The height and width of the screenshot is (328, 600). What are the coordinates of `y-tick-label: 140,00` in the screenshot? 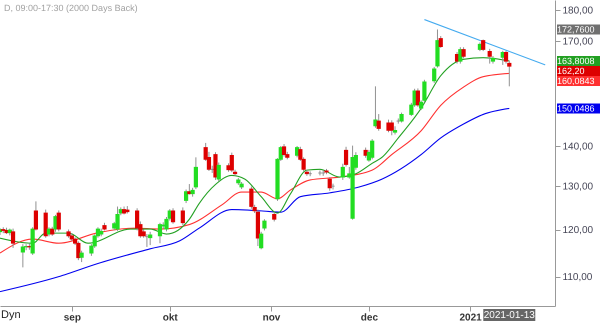 It's located at (578, 147).